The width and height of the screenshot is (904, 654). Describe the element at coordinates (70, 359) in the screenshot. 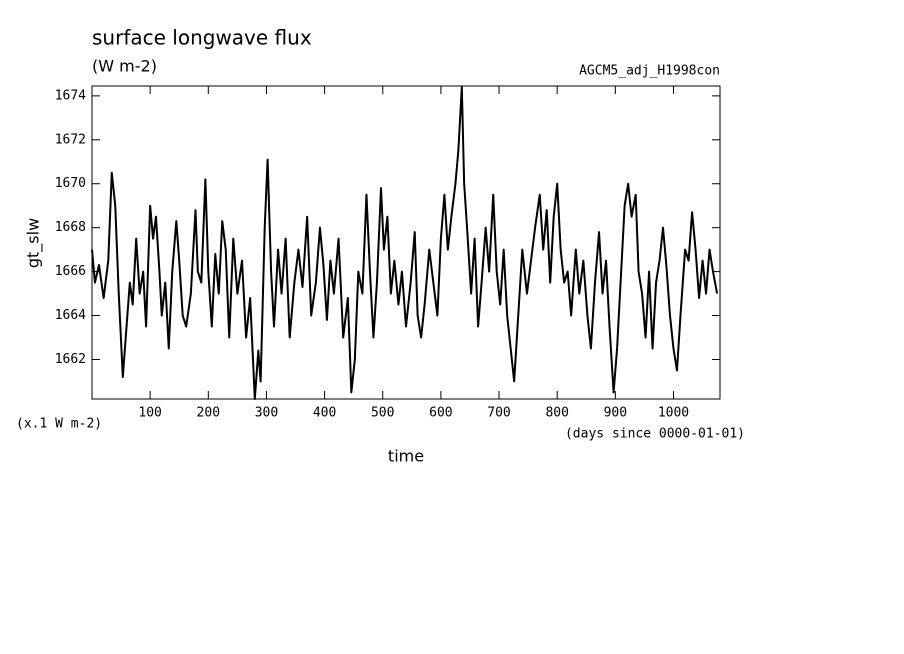

I see `y-tick-label: 1662` at that location.